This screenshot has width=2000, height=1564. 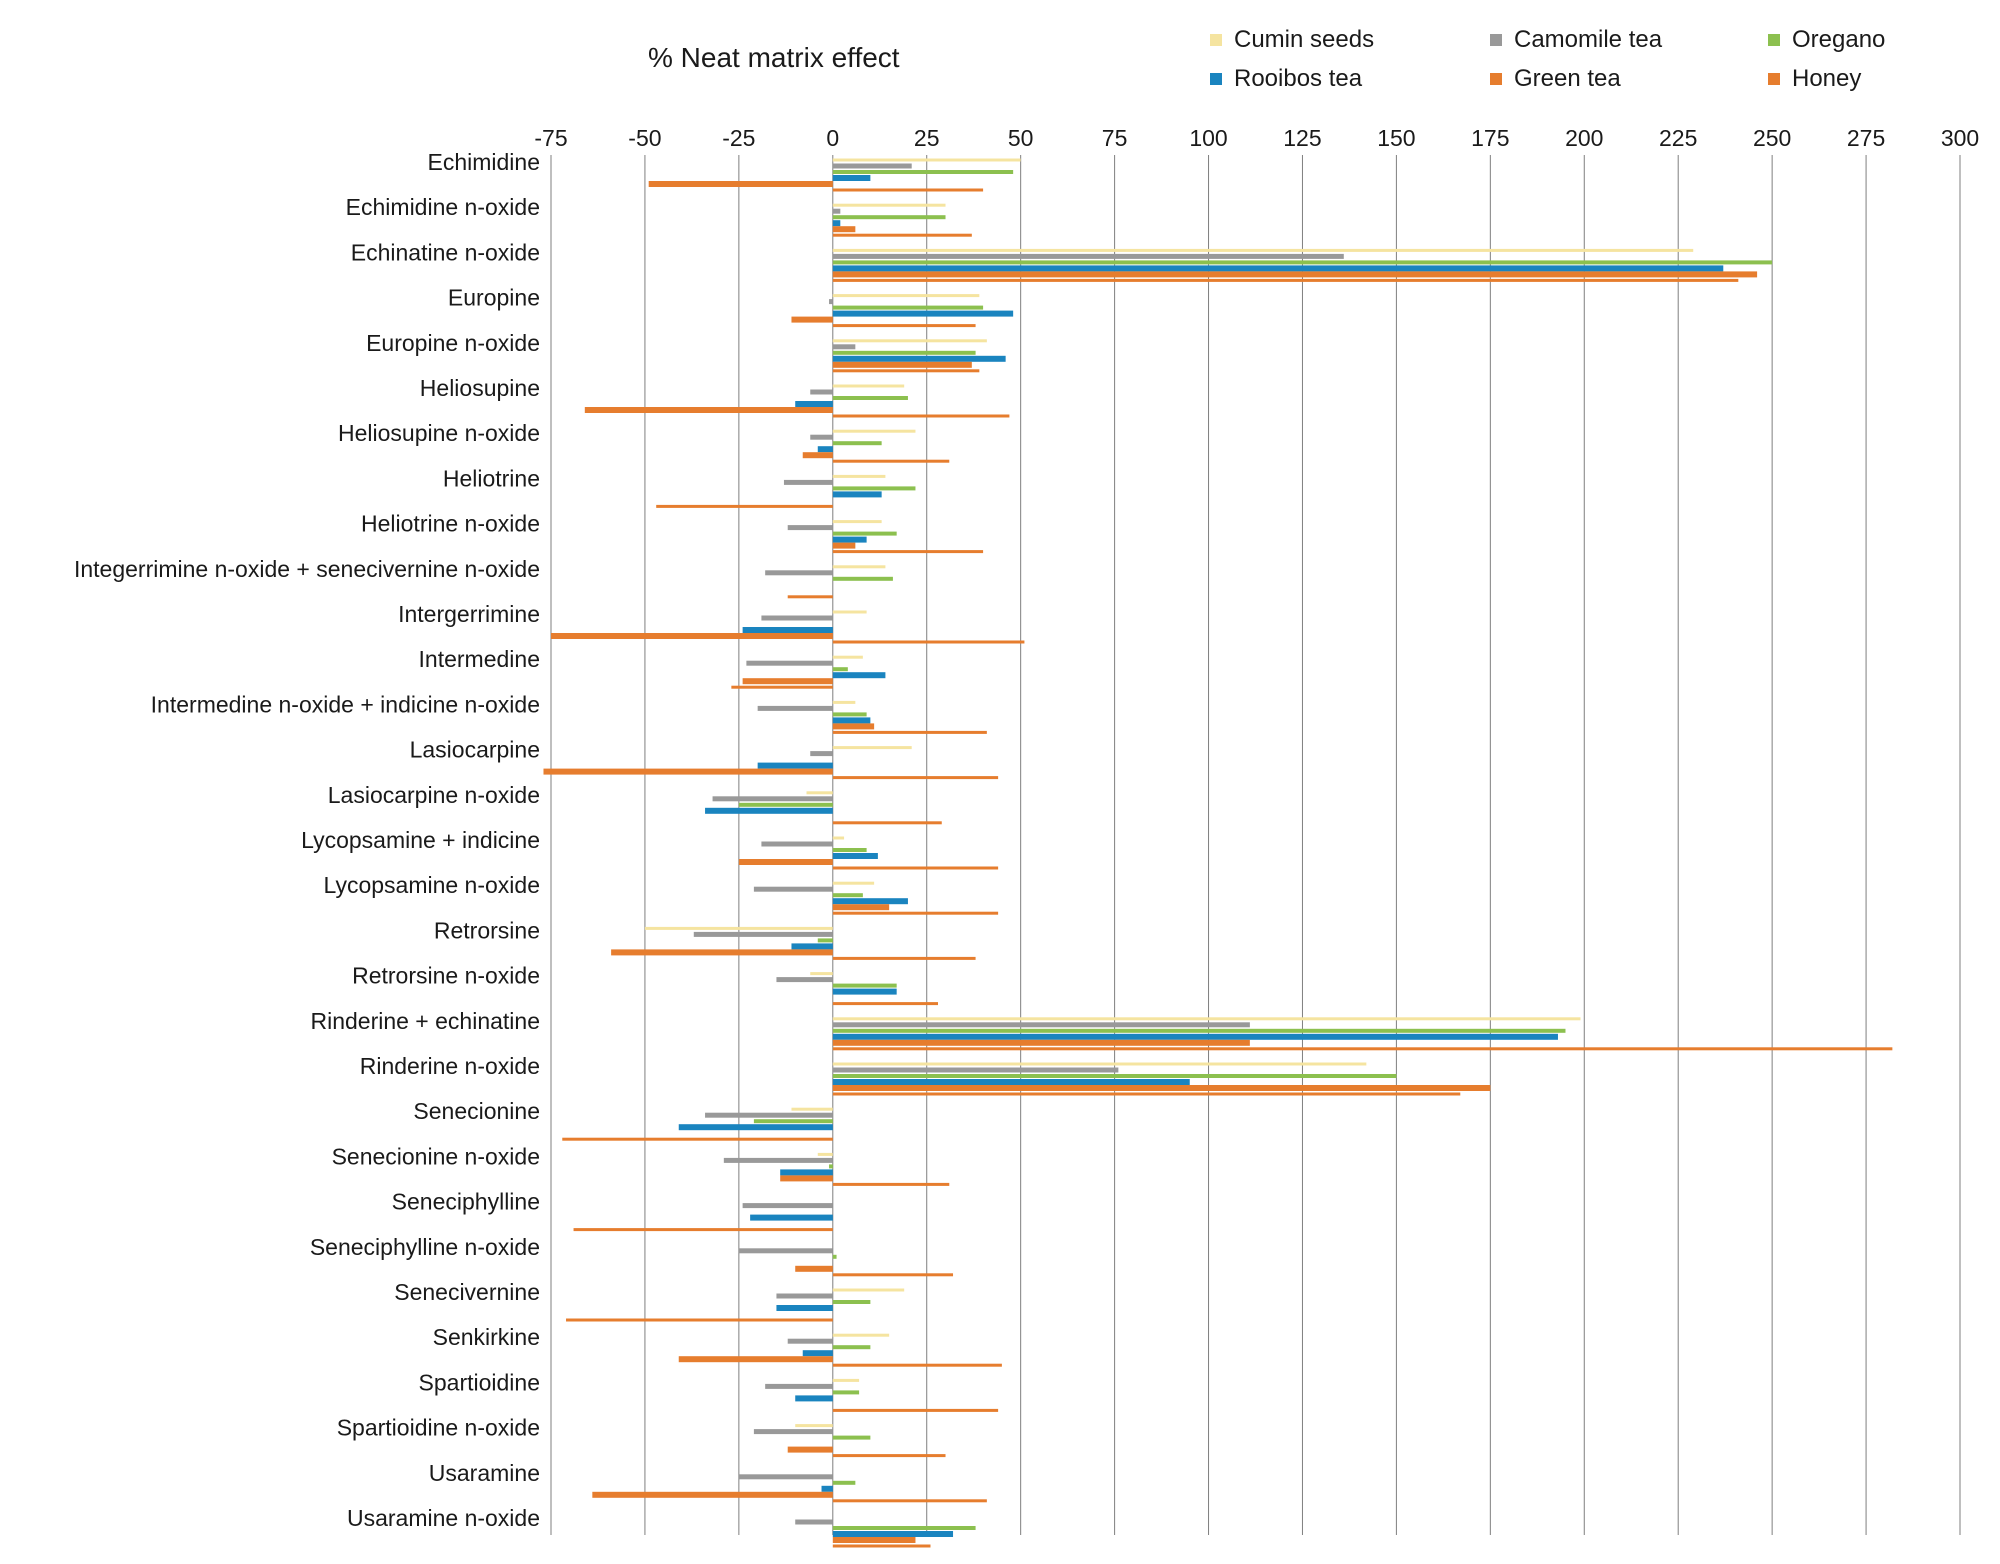 What do you see at coordinates (1814, 79) in the screenshot?
I see `legend-item-honey: Honey` at bounding box center [1814, 79].